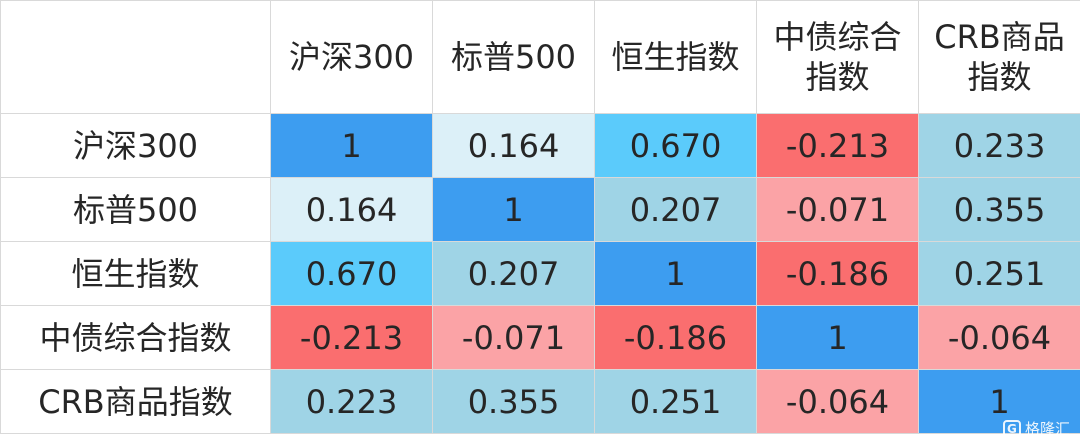  Describe the element at coordinates (135, 209) in the screenshot. I see `row-header: 标普500` at that location.